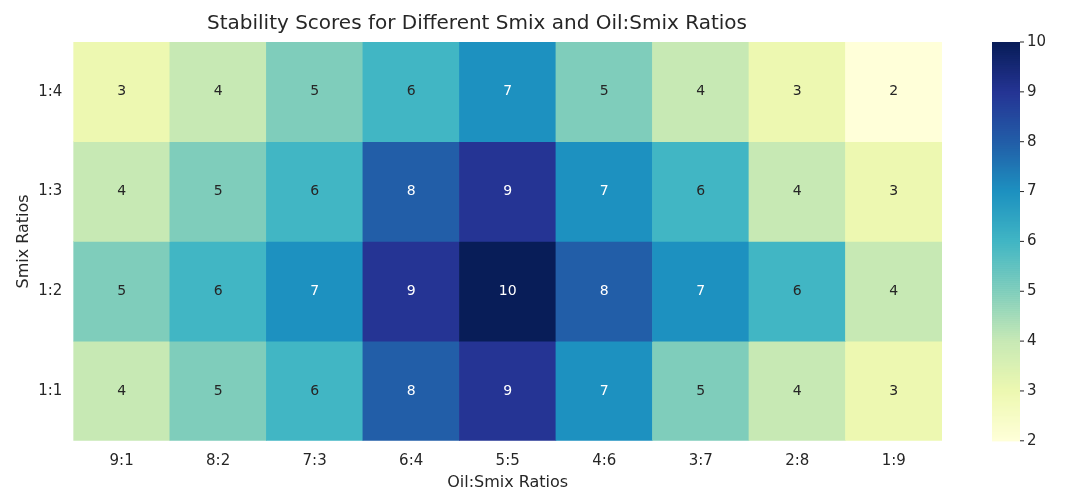 The width and height of the screenshot is (1070, 500). Describe the element at coordinates (507, 459) in the screenshot. I see `x-tick-label: 5:5` at that location.